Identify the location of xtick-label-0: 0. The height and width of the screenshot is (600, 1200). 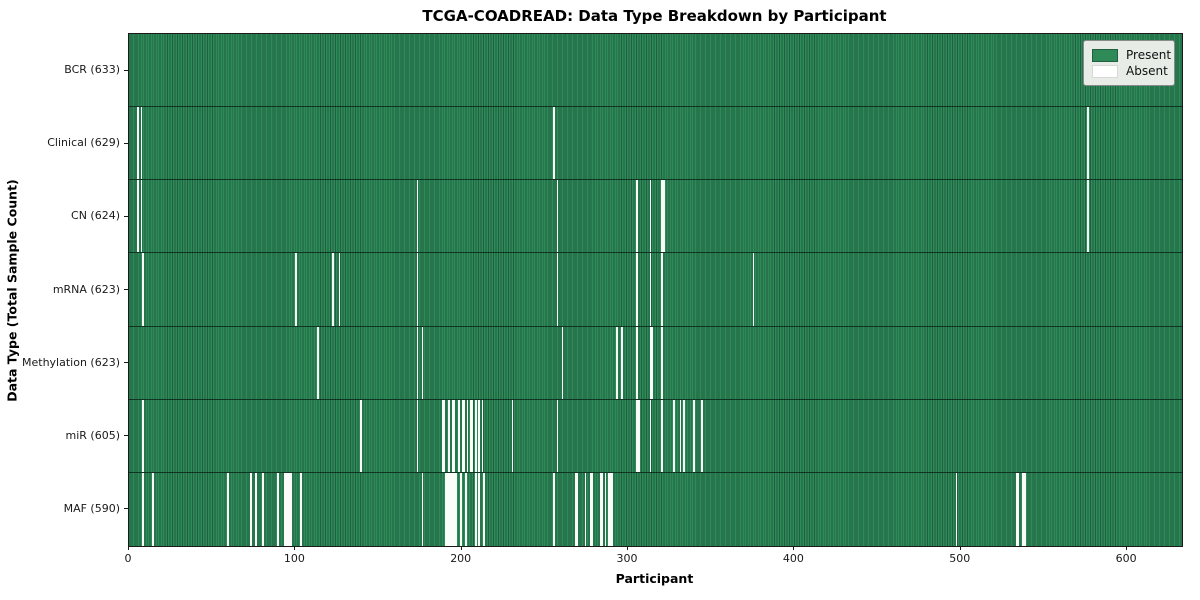
(128, 558).